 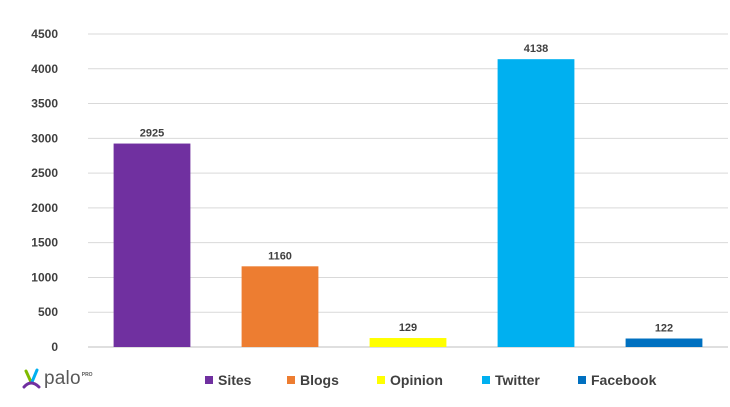 I want to click on data-label-sites: 2925, so click(x=152, y=134).